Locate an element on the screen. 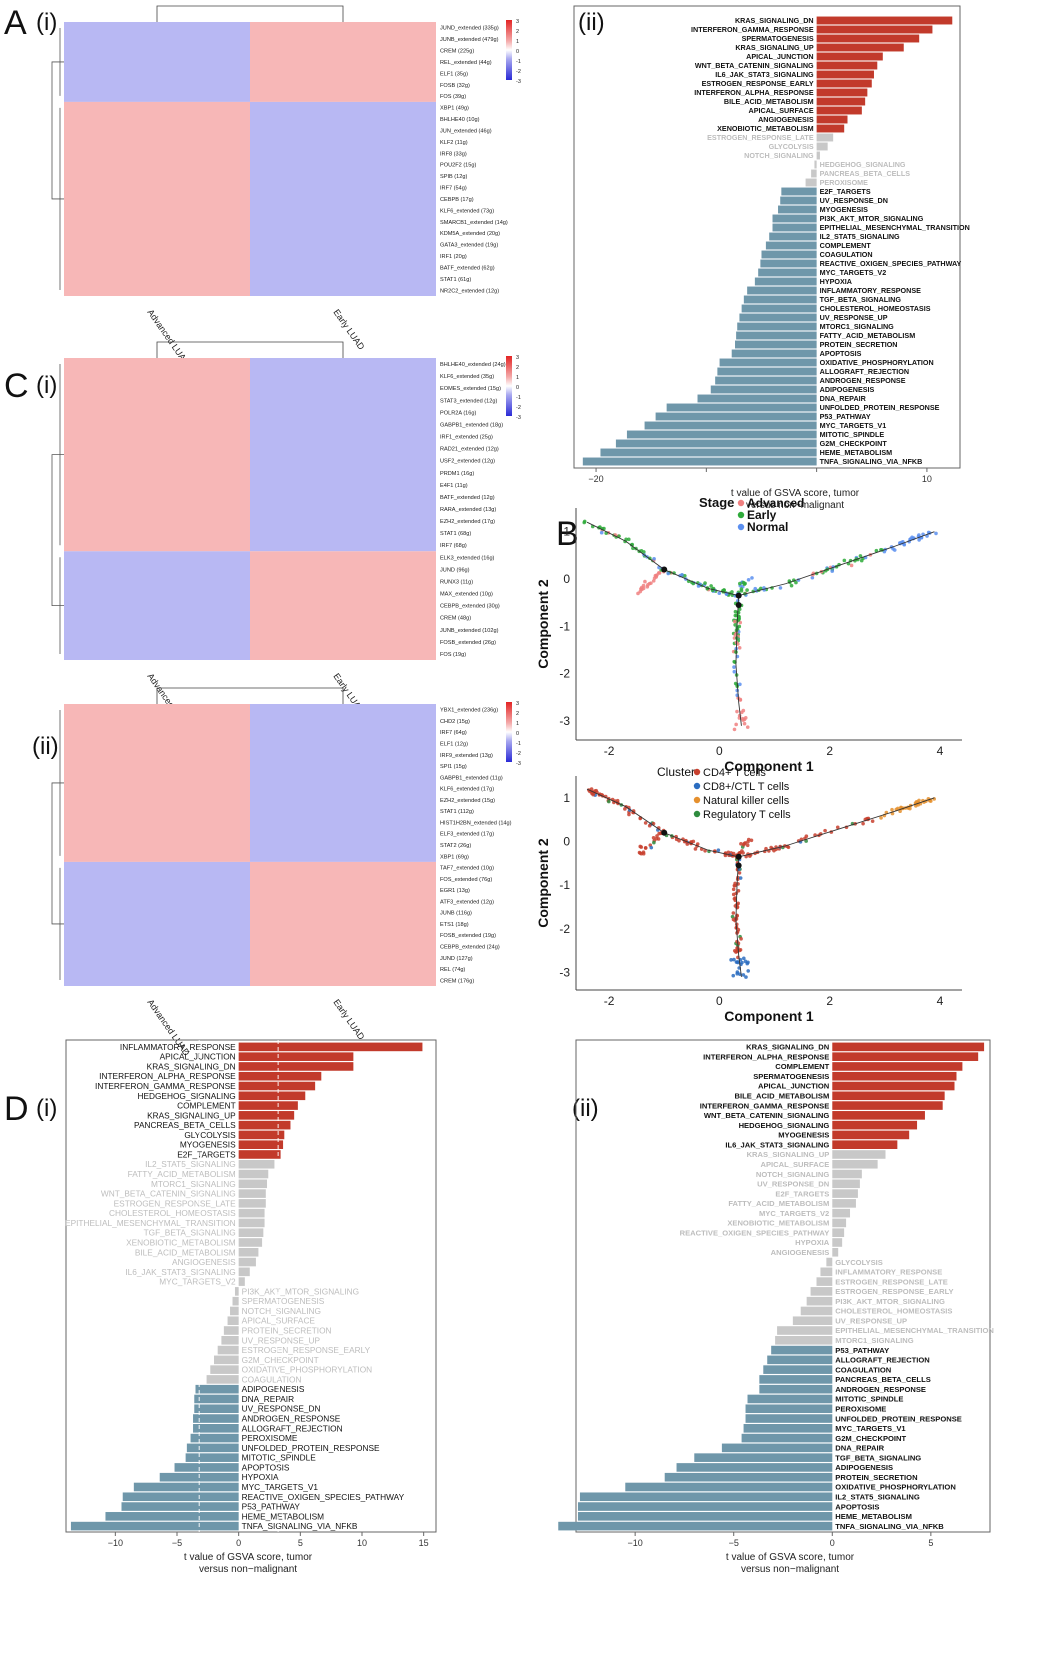 This screenshot has width=1050, height=1668. color-key-label: 3 is located at coordinates (517, 704).